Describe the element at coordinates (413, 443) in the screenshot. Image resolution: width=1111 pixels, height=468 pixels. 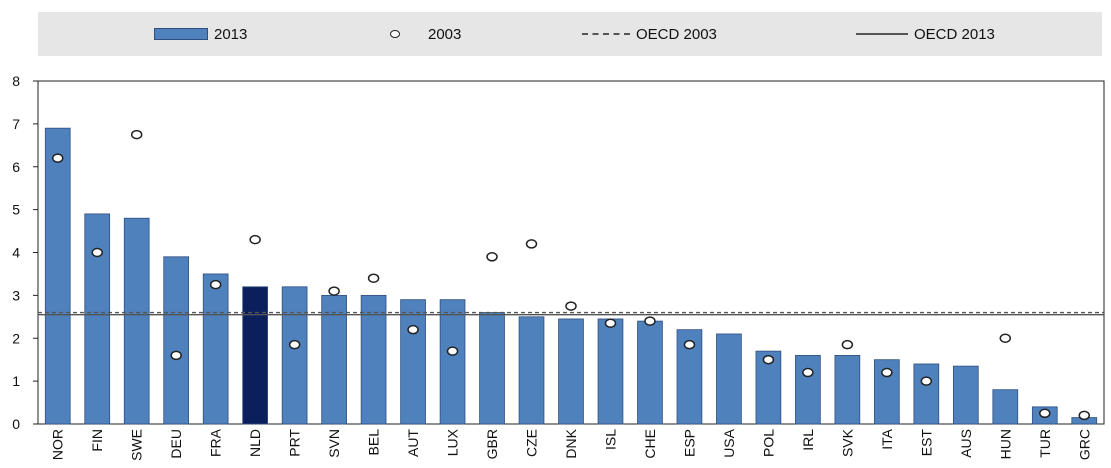
I see `x-tick-label: AUT` at that location.